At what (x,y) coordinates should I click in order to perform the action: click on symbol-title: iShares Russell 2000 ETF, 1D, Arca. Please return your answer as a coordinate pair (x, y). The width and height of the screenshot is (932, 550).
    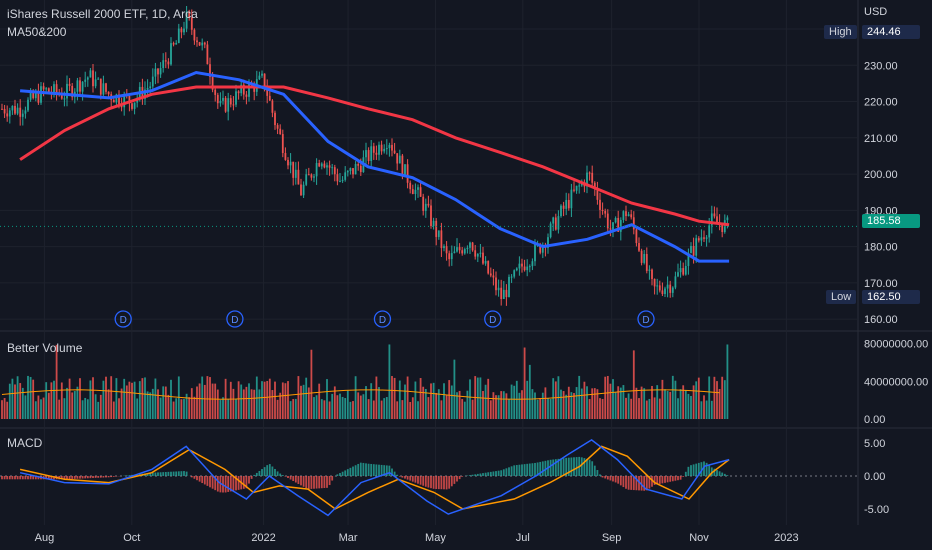
    Looking at the image, I should click on (102, 14).